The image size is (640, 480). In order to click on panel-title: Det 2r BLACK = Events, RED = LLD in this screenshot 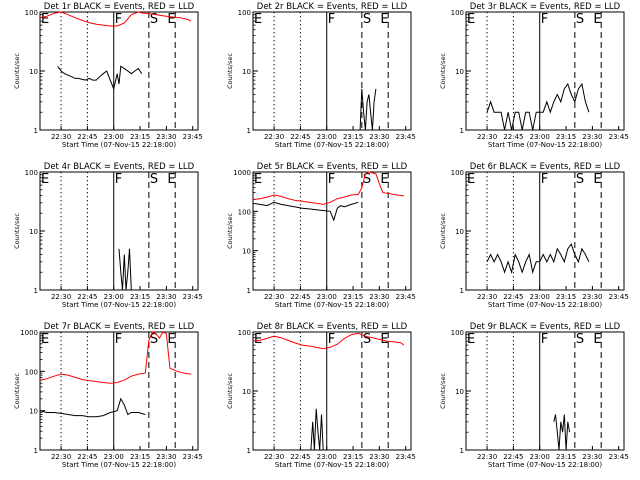, I will do `click(332, 7)`.